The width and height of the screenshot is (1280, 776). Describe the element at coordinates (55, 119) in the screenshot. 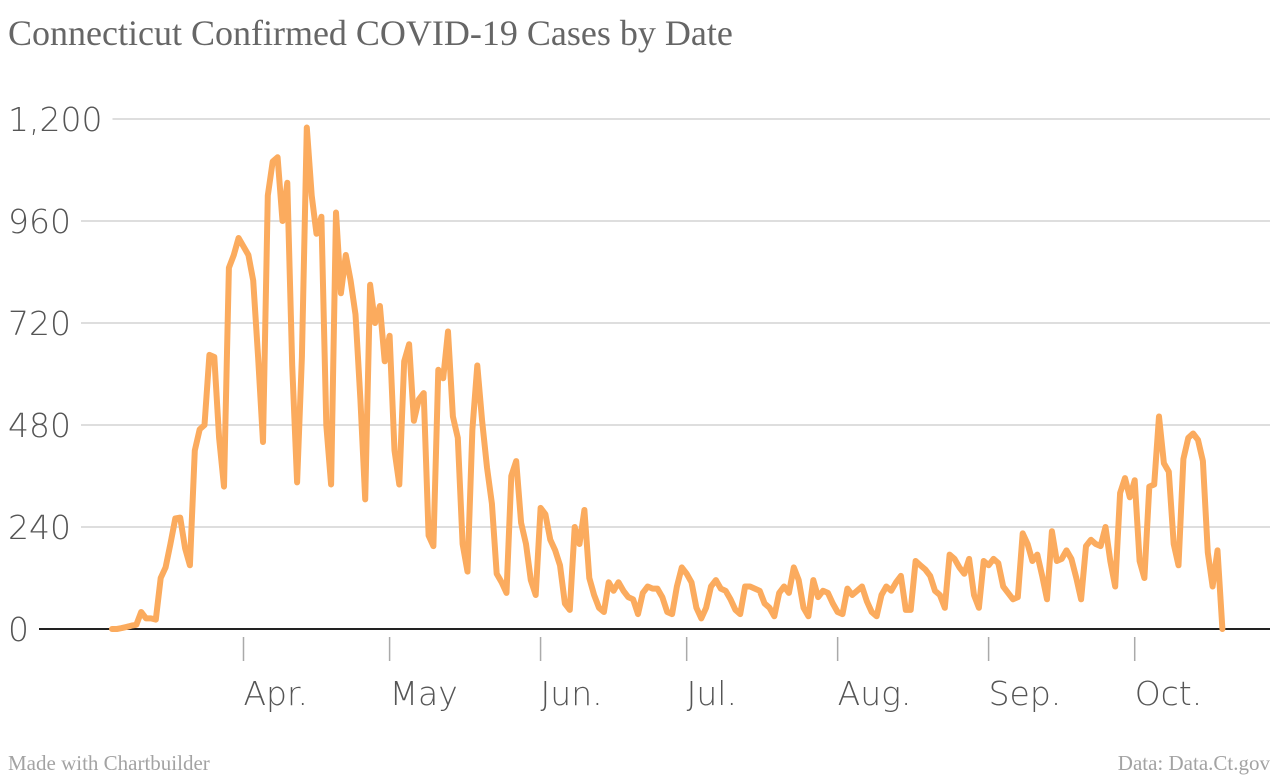

I see `y-tick-label: 1,200` at that location.